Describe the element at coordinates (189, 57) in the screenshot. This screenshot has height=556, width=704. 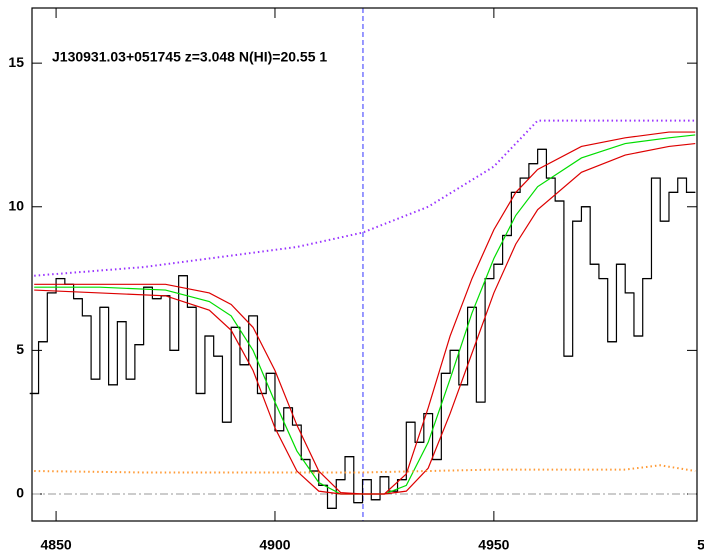
I see `chart-title: J130931.03+051745 z=3.048 N(HI)=20.55 1` at that location.